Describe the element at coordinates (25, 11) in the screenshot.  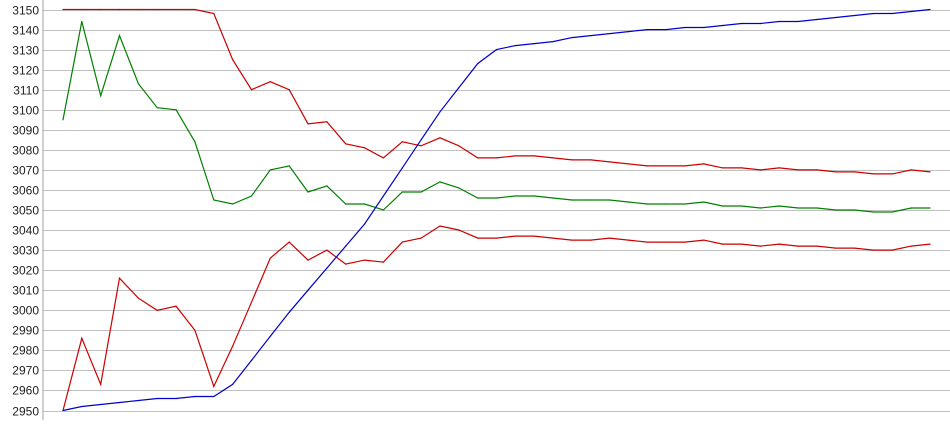
I see `y-tick-label: 3150` at that location.